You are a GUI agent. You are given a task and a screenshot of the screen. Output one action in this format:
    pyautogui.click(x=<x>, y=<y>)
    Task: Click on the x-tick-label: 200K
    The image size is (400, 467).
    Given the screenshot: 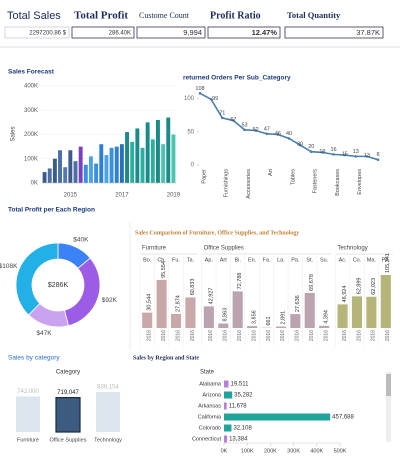 What is the action you would take?
    pyautogui.click(x=270, y=451)
    